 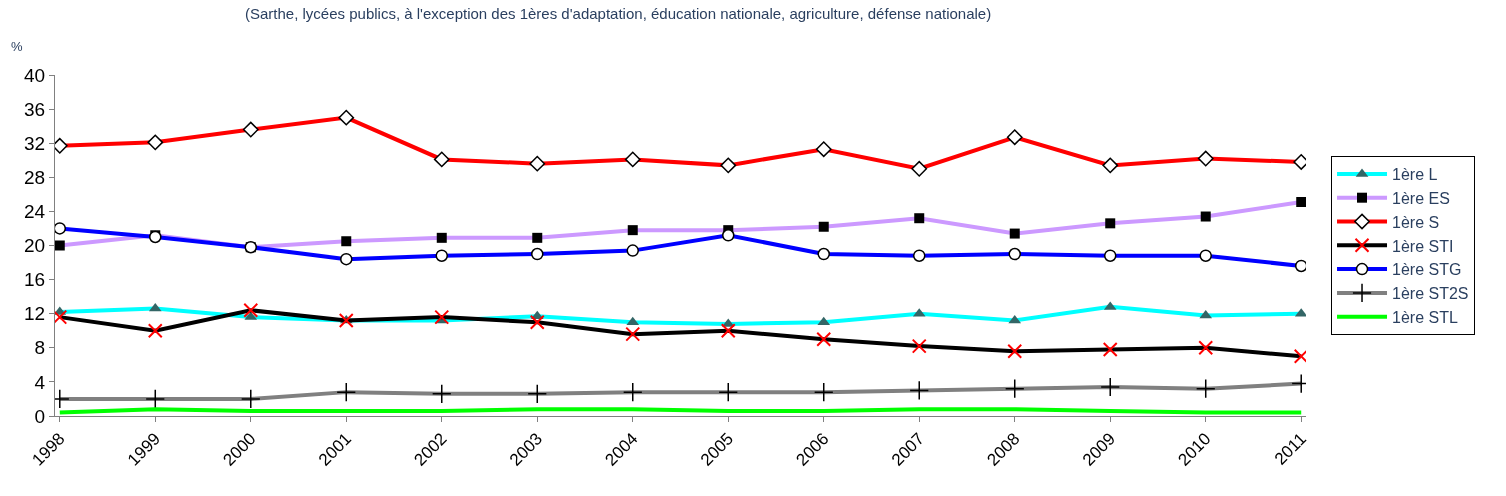 What do you see at coordinates (1416, 222) in the screenshot?
I see `legend-label: 1ère S` at bounding box center [1416, 222].